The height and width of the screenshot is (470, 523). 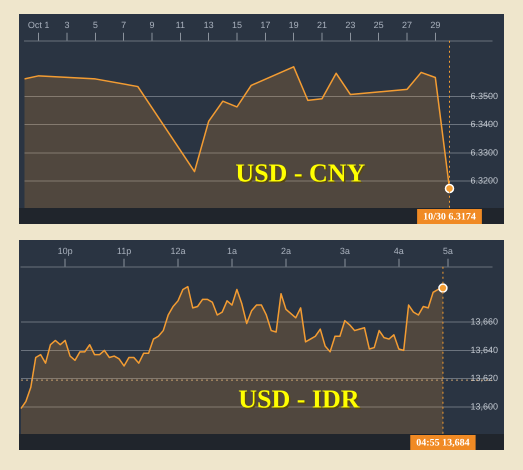 I want to click on text: 10/30 6.3174, so click(x=449, y=217).